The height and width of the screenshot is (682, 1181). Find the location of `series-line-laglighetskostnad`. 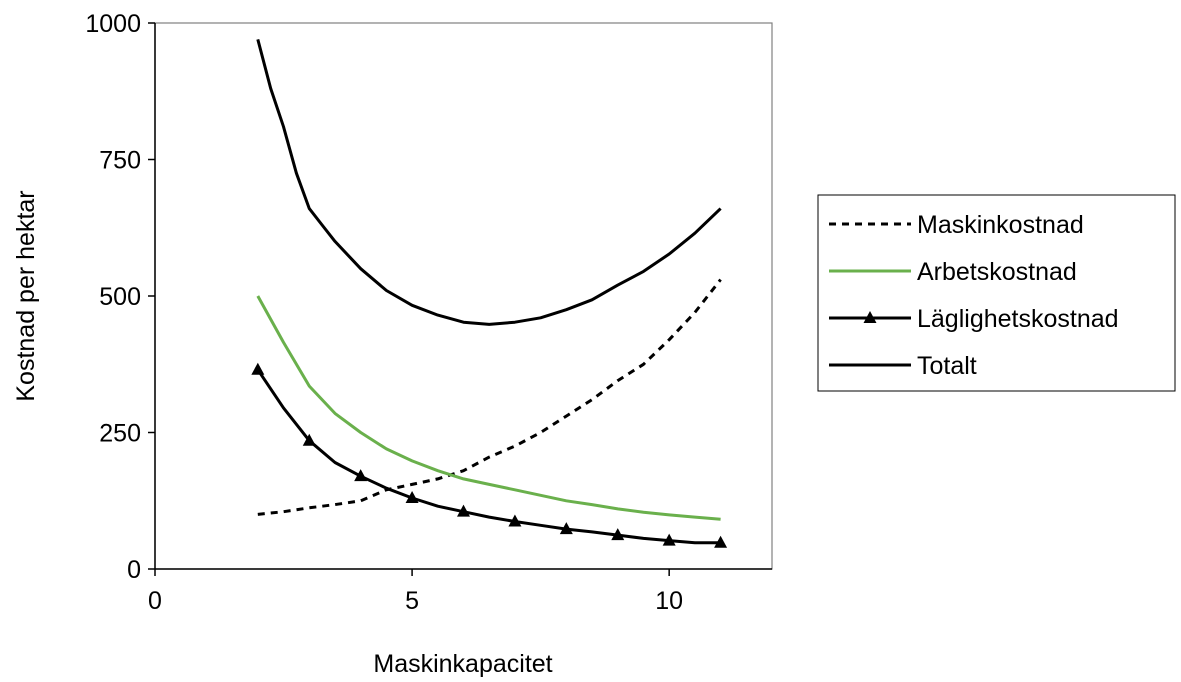

series-line-laglighetskostnad is located at coordinates (488, 456).